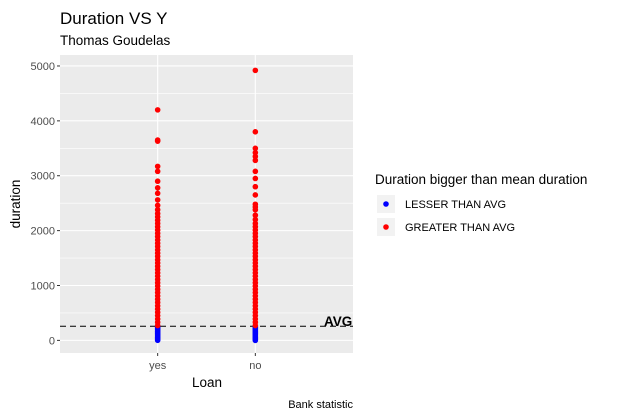  I want to click on y-tick-label: 5000, so click(43, 67).